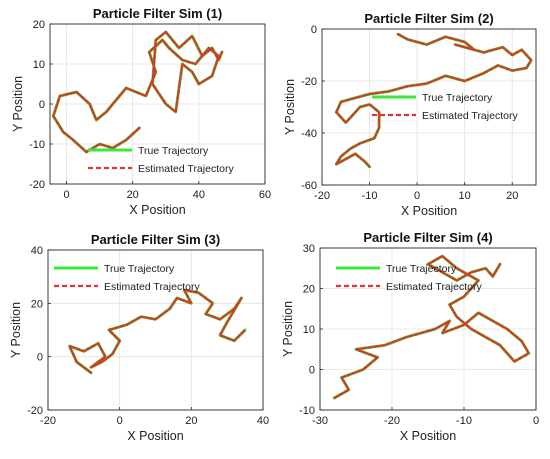 The width and height of the screenshot is (550, 459). Describe the element at coordinates (155, 239) in the screenshot. I see `chart-title: Particle Filter Sim (3)` at that location.